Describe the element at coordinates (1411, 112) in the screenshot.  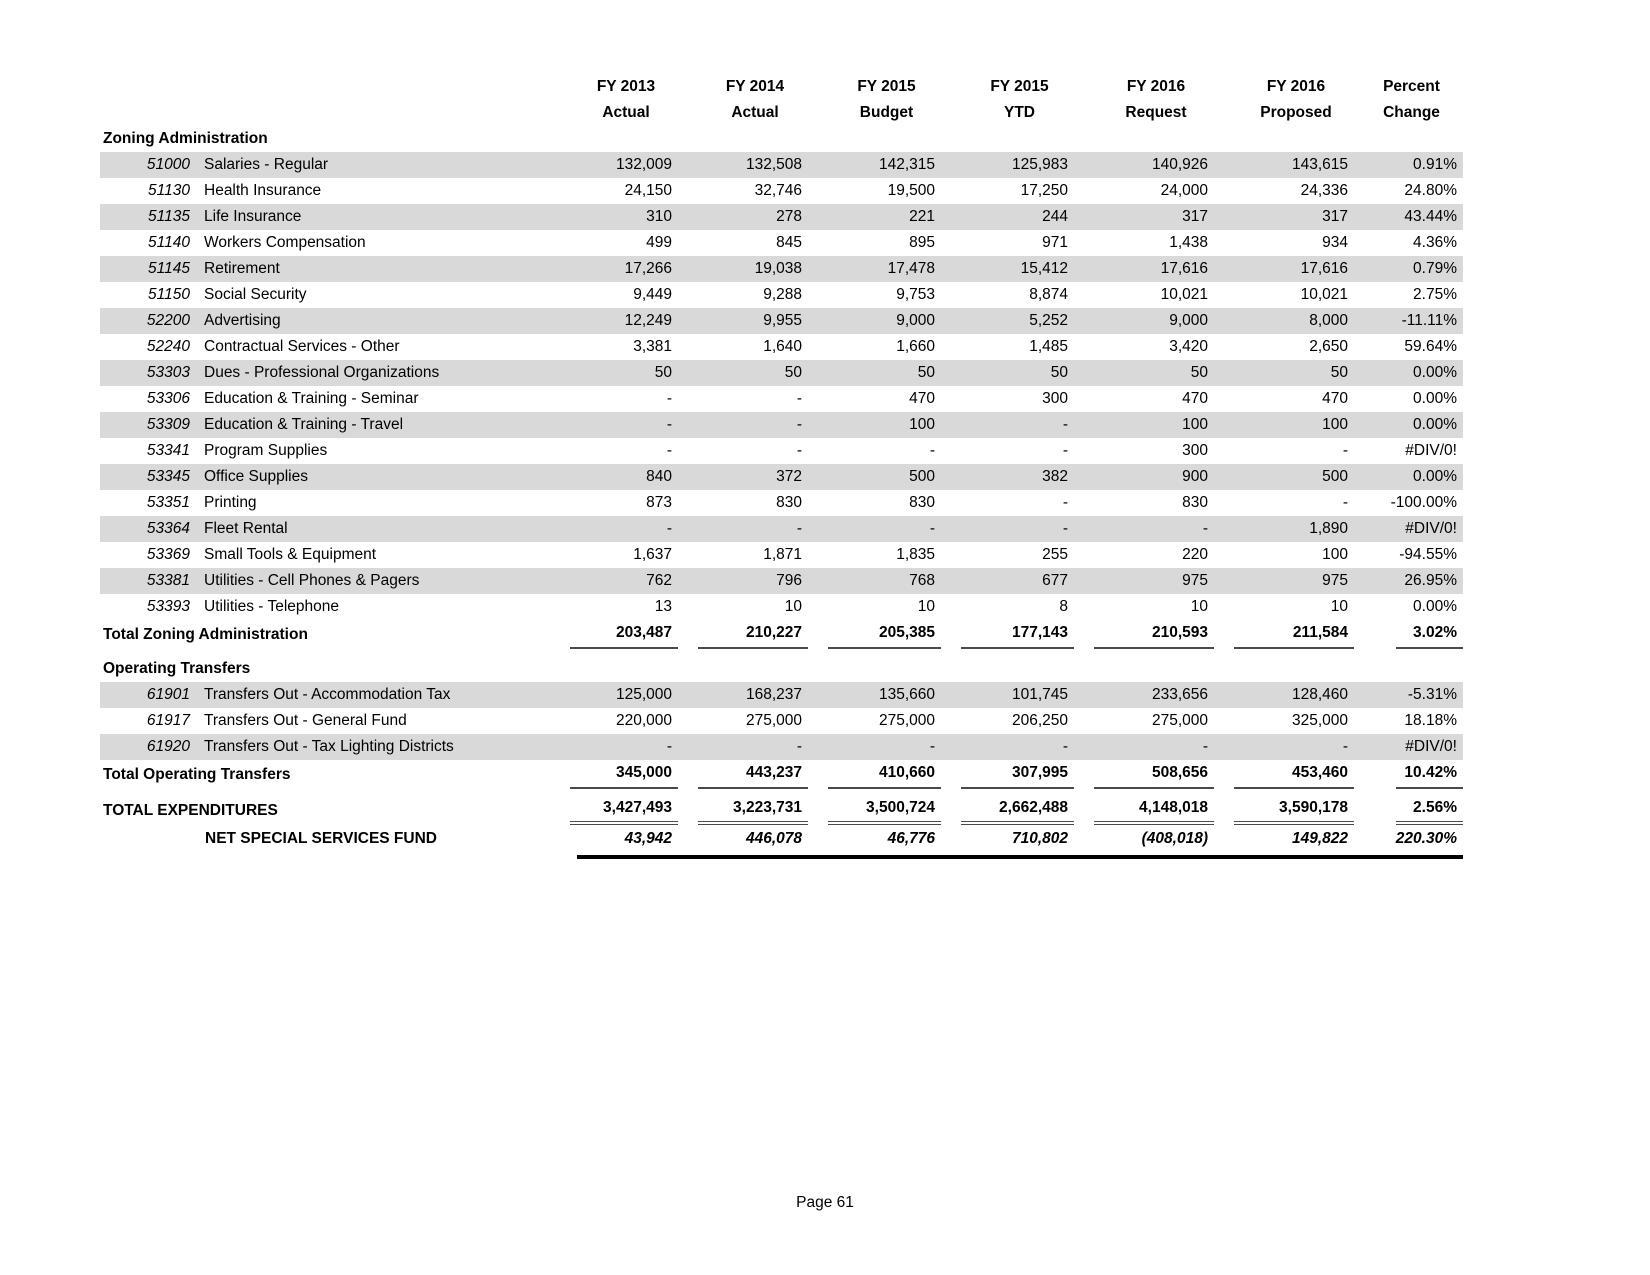
I see `header-line: Change` at that location.